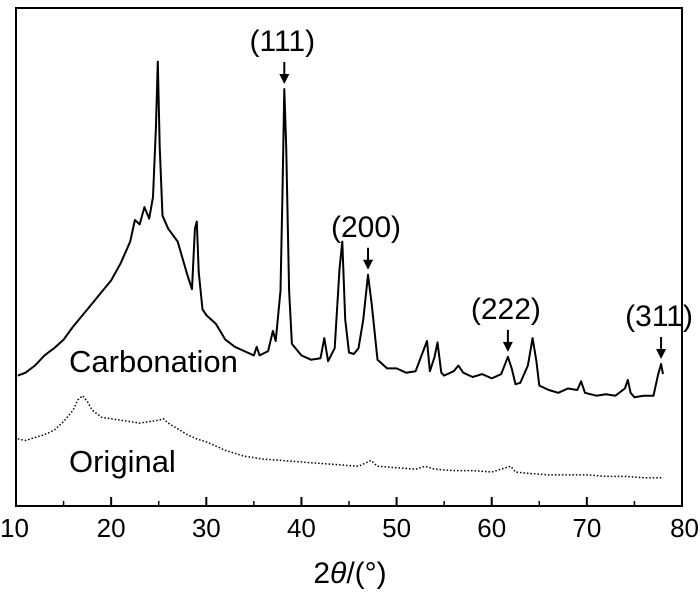 The image size is (700, 595). Describe the element at coordinates (321, 573) in the screenshot. I see `x-axis-label-prefix: 2` at that location.